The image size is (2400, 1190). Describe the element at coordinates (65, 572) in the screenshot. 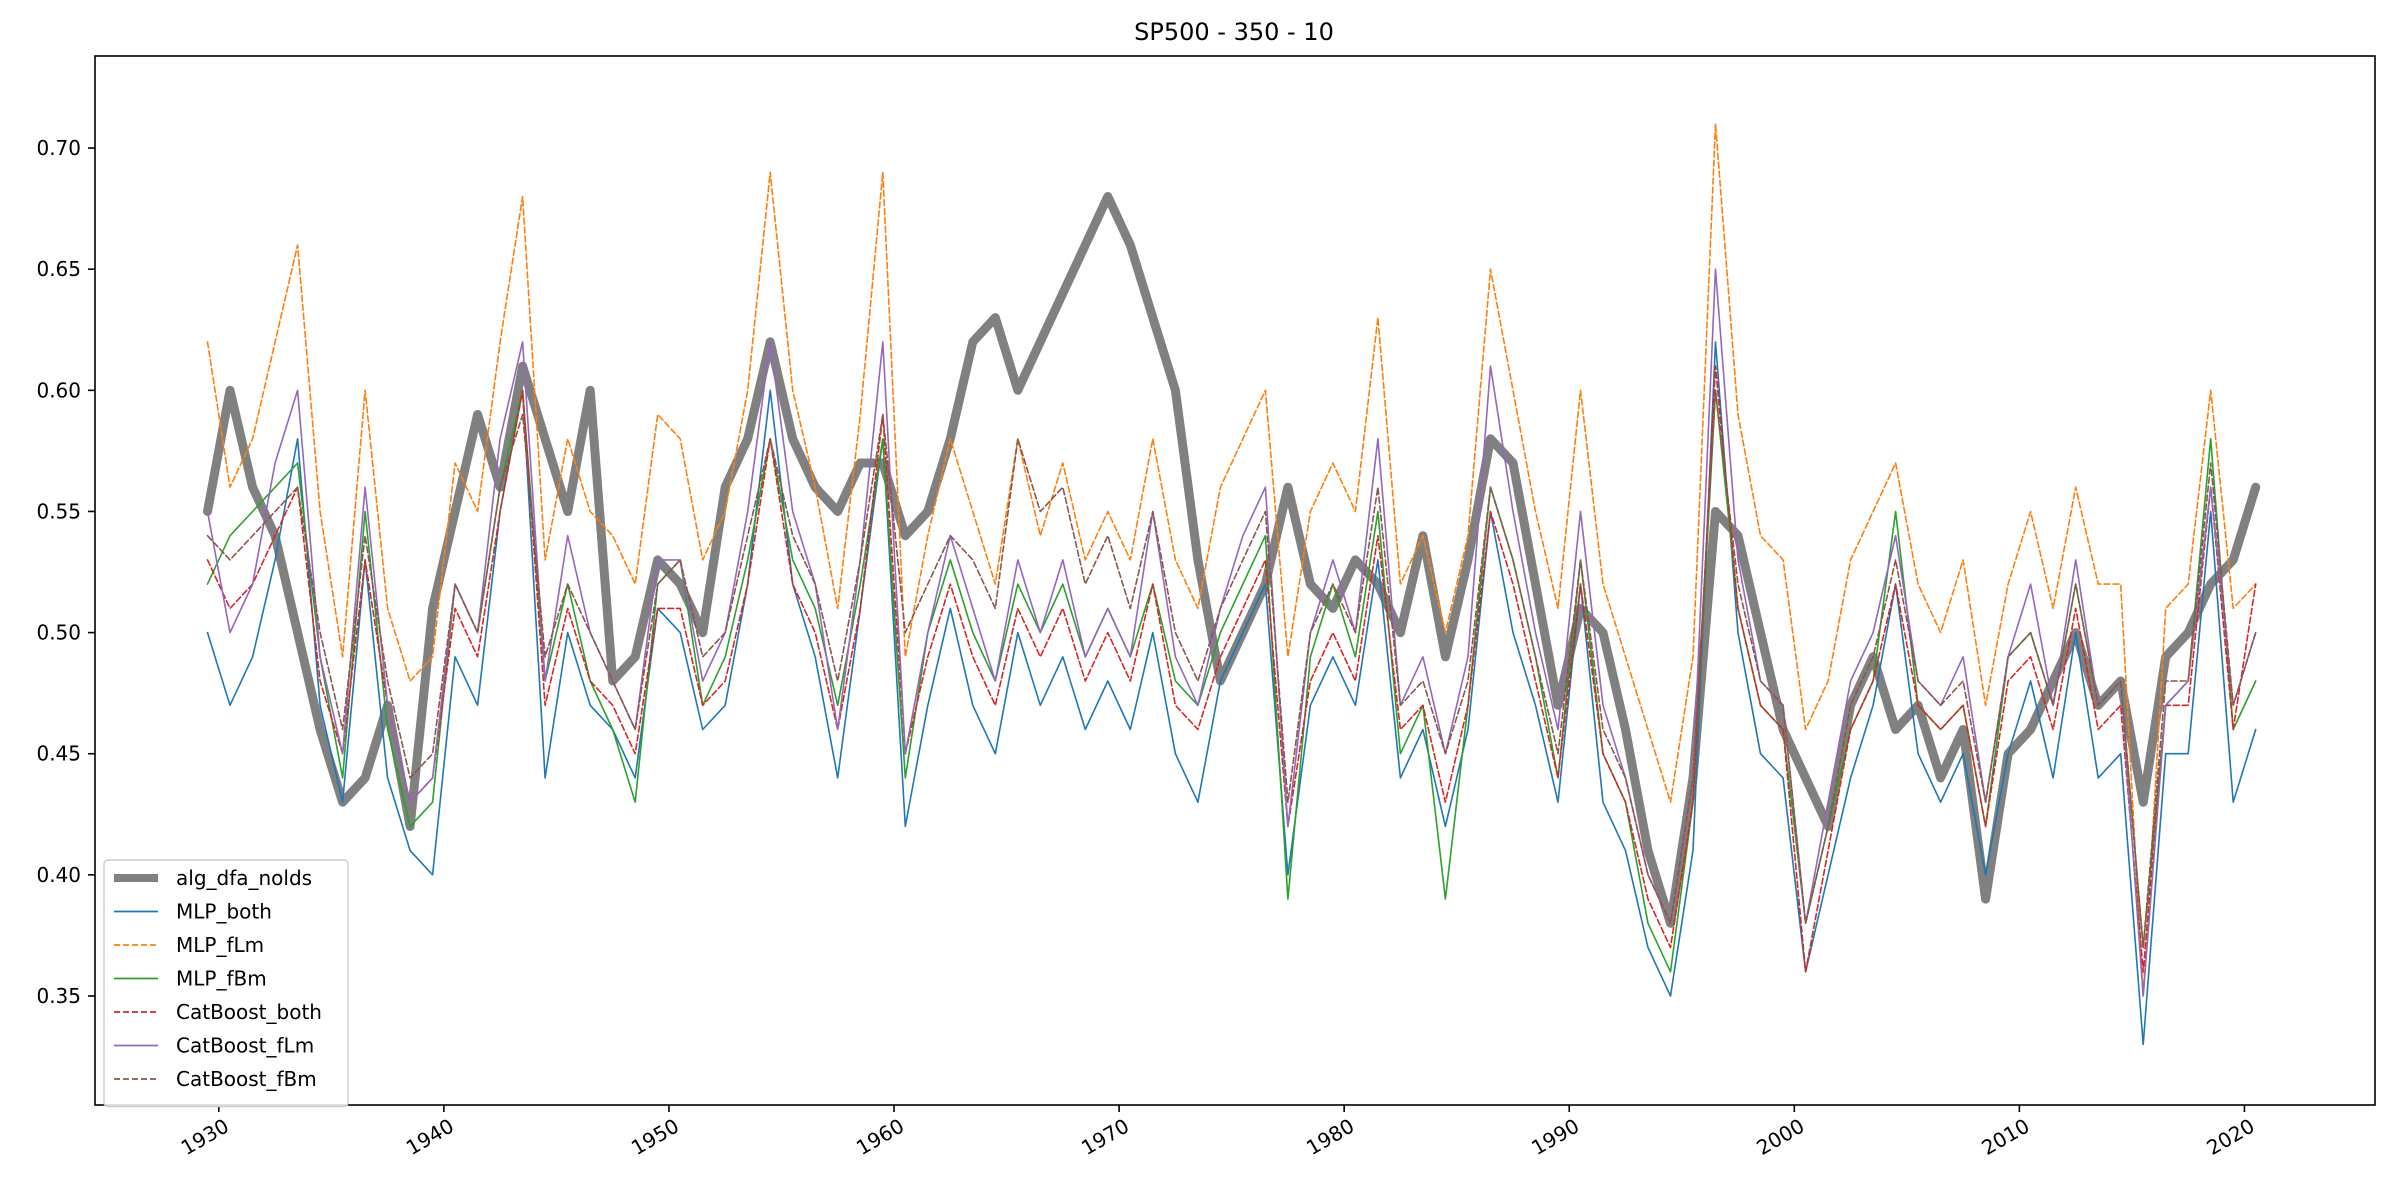

I see `y-axis: 0.35 0.40 0.45 0.50 0.55 0.60 0.65 0.70` at that location.